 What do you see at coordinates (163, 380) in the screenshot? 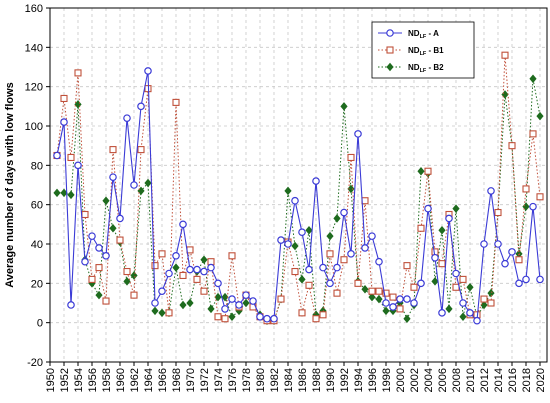
I see `x-tick-label: 1966` at bounding box center [163, 380].